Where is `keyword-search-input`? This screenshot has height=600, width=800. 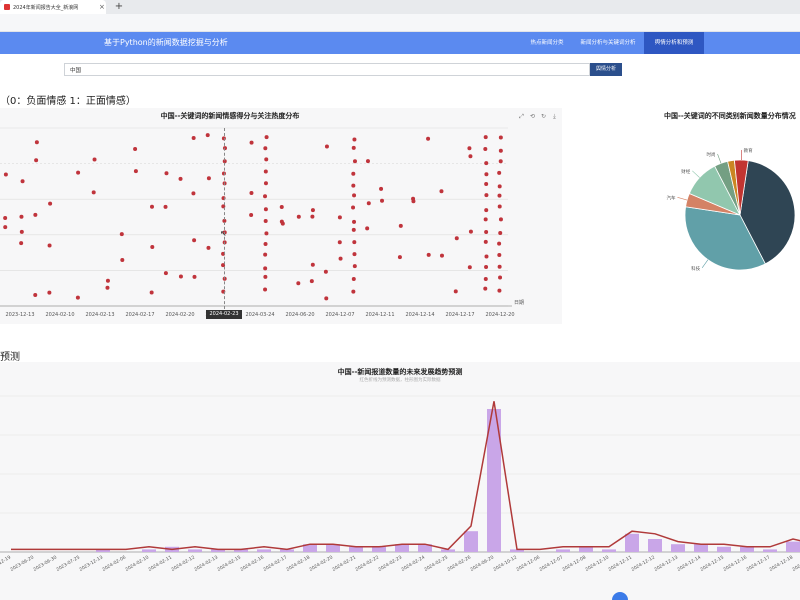 keyword-search-input is located at coordinates (327, 69).